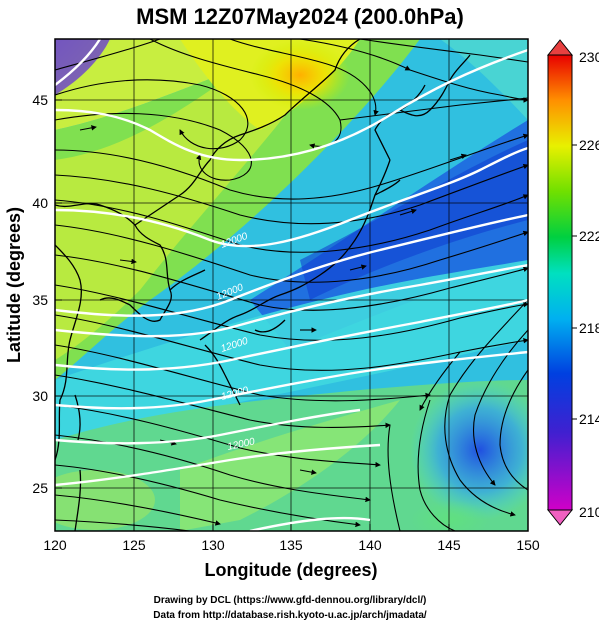  Describe the element at coordinates (40, 488) in the screenshot. I see `y-tick-label: 25` at that location.